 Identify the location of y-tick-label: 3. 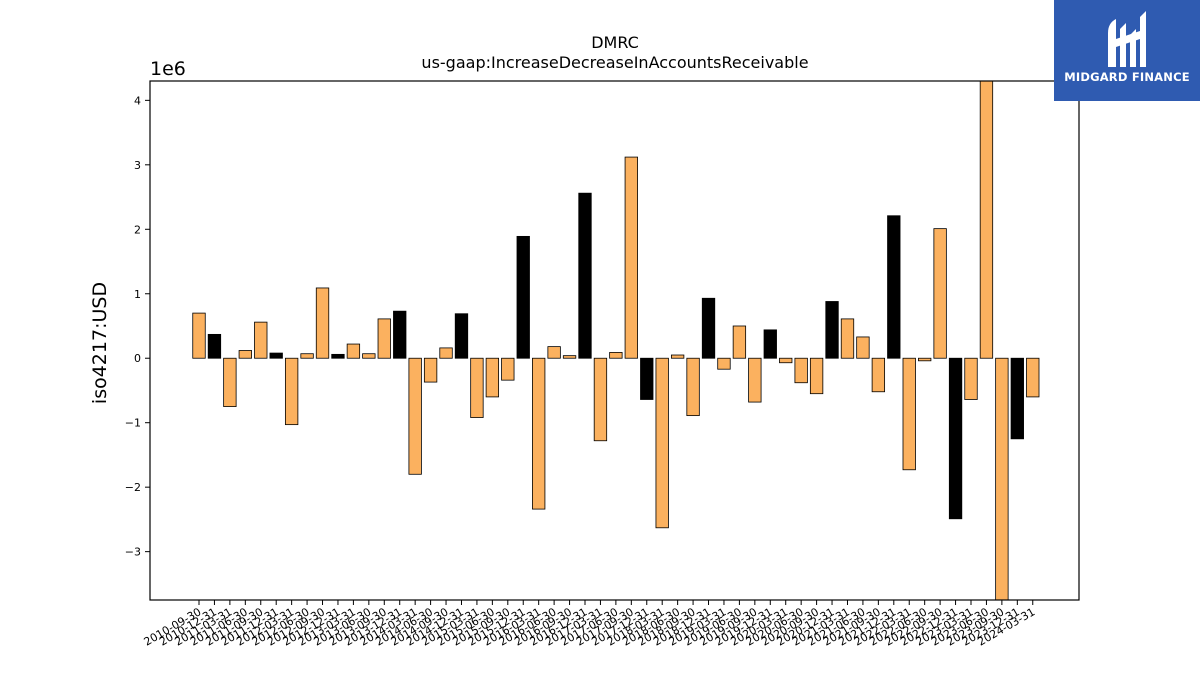
(137, 165).